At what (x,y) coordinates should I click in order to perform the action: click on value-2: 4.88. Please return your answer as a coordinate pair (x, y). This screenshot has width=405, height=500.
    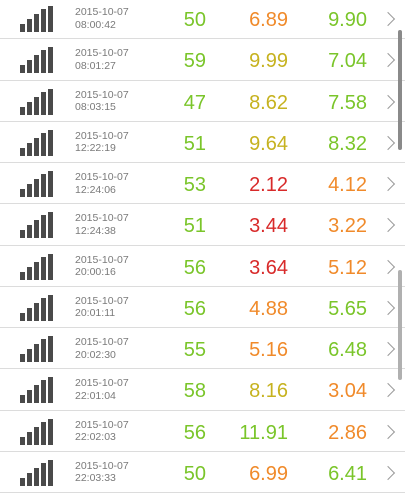
    Looking at the image, I should click on (268, 308).